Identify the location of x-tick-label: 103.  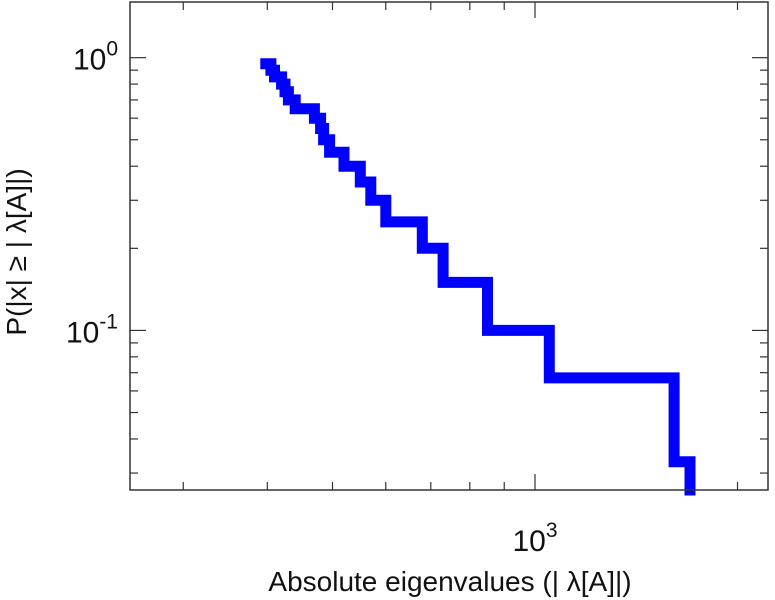
(534, 538).